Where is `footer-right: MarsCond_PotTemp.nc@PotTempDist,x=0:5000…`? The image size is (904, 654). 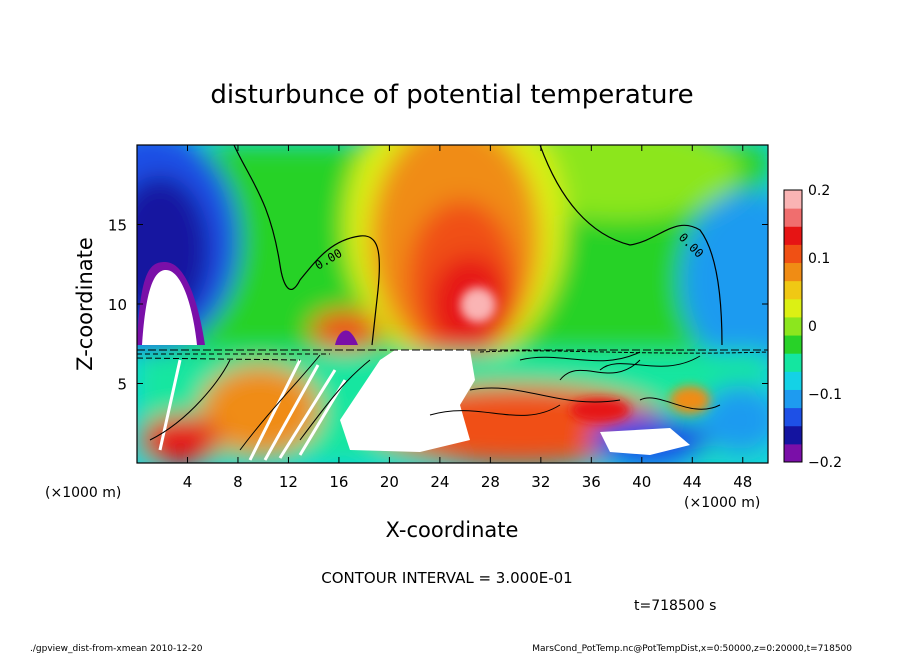
footer-right: MarsCond_PotTemp.nc@PotTempDist,x=0:5000… is located at coordinates (692, 649).